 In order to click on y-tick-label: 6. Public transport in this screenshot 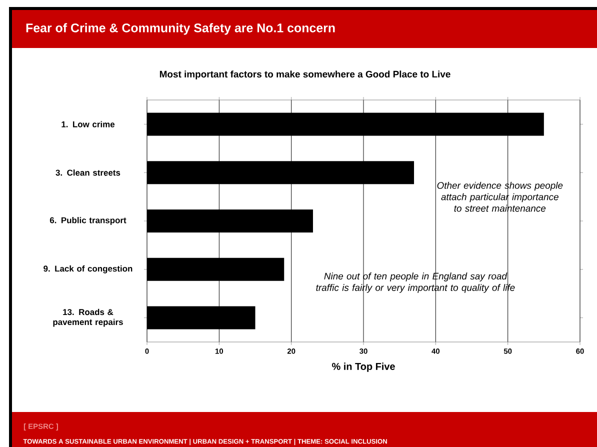, I will do `click(88, 221)`.